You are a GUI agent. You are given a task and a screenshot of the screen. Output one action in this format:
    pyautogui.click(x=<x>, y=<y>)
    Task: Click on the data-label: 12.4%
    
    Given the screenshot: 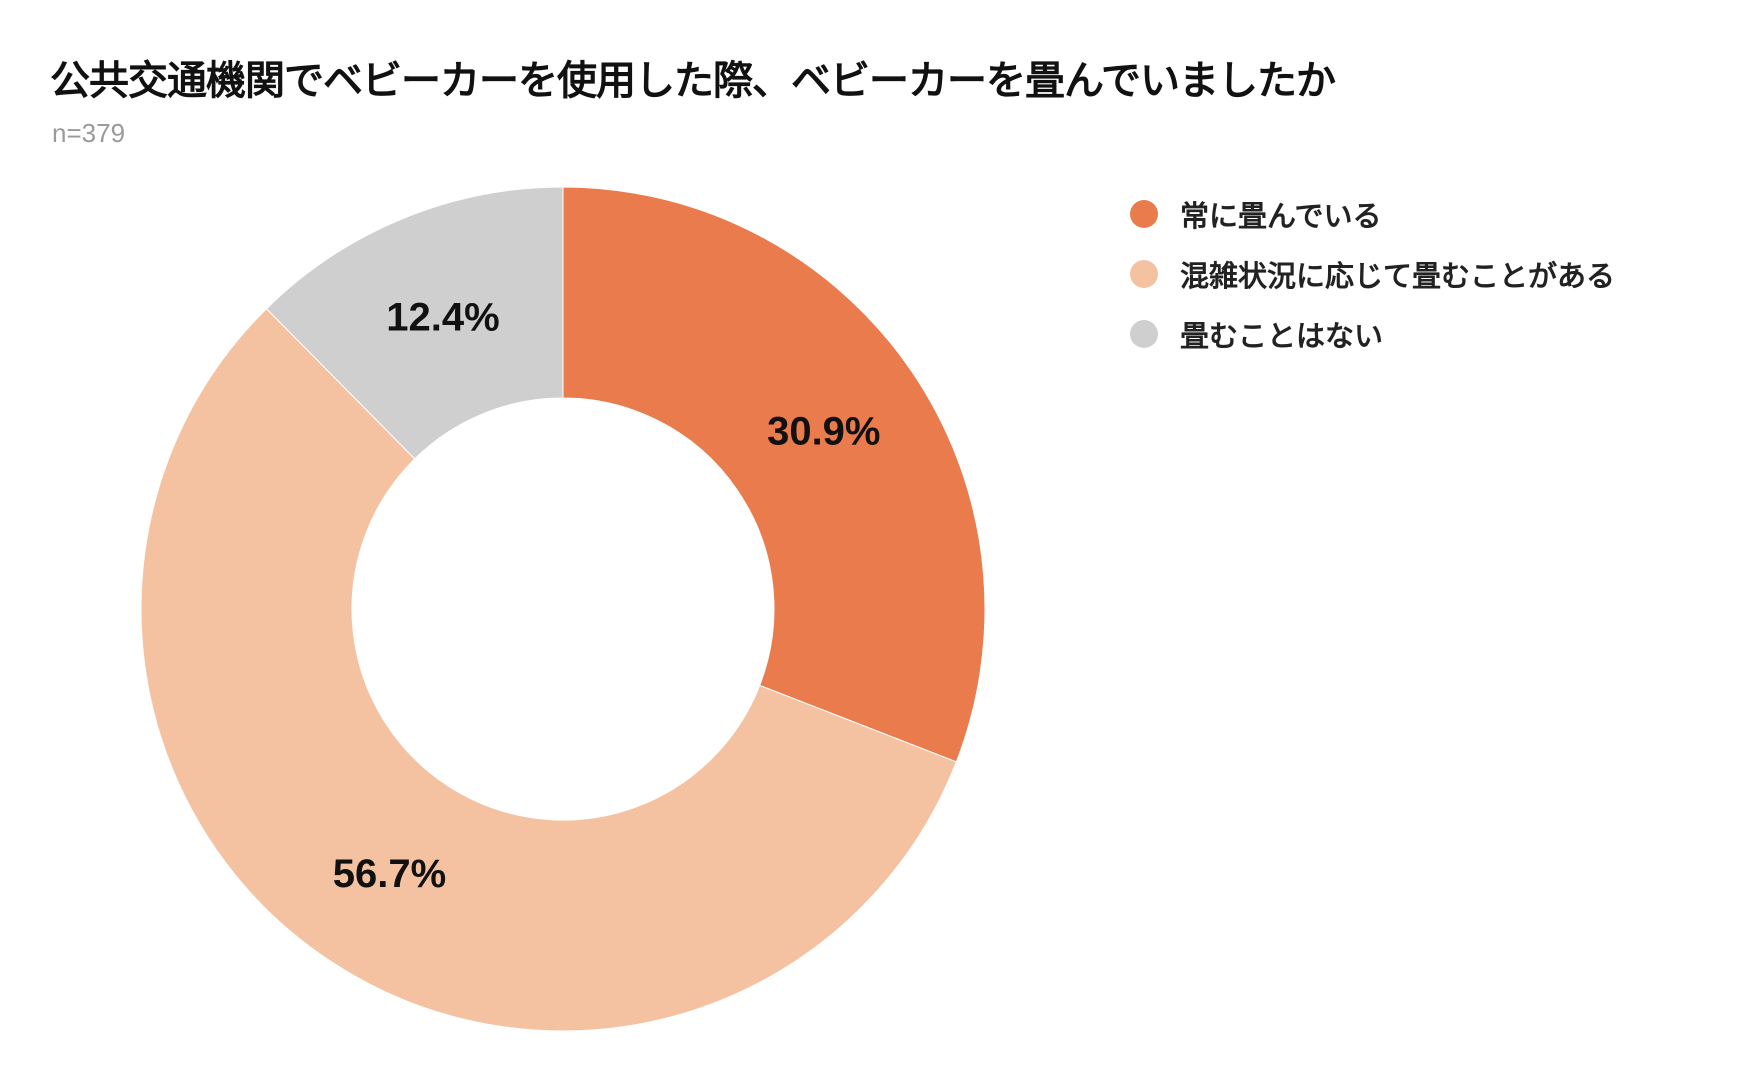 What is the action you would take?
    pyautogui.click(x=442, y=318)
    